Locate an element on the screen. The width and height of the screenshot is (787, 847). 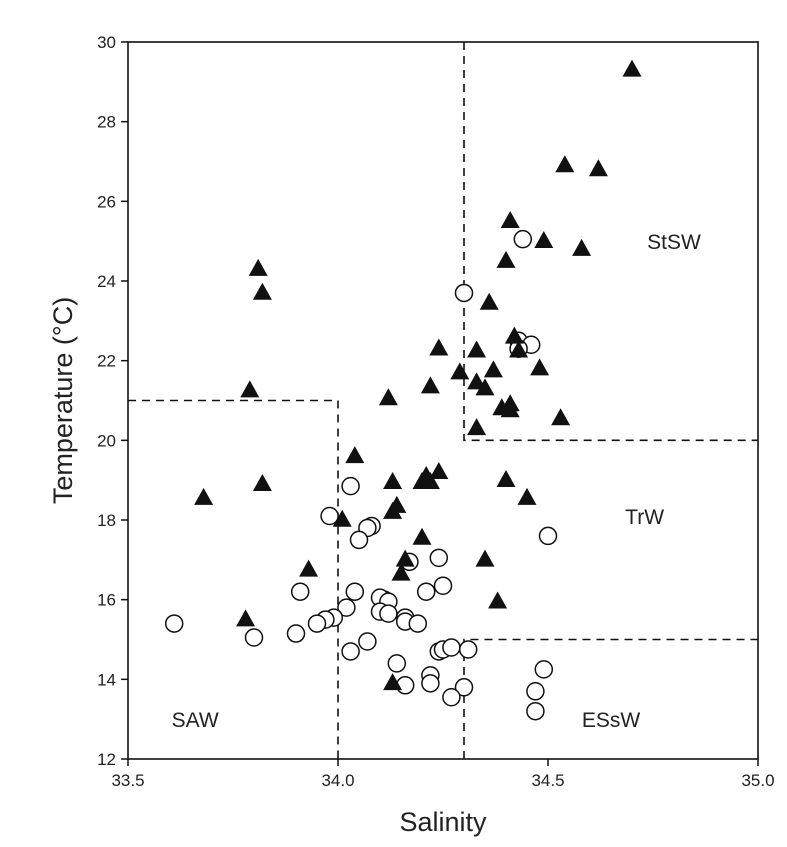
y-tick-label: 26 is located at coordinates (106, 201).